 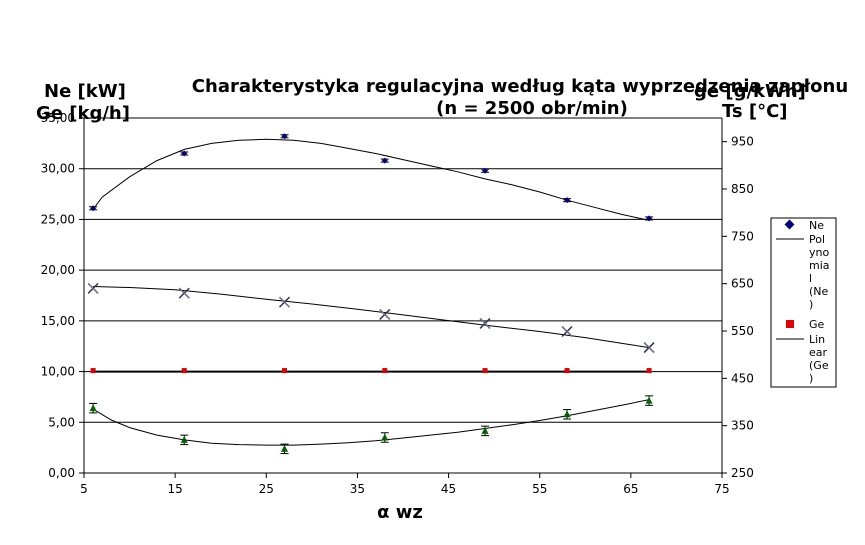 What do you see at coordinates (750, 91) in the screenshot?
I see `y-right-label-ge-specific: ge [g/kWh]` at bounding box center [750, 91].